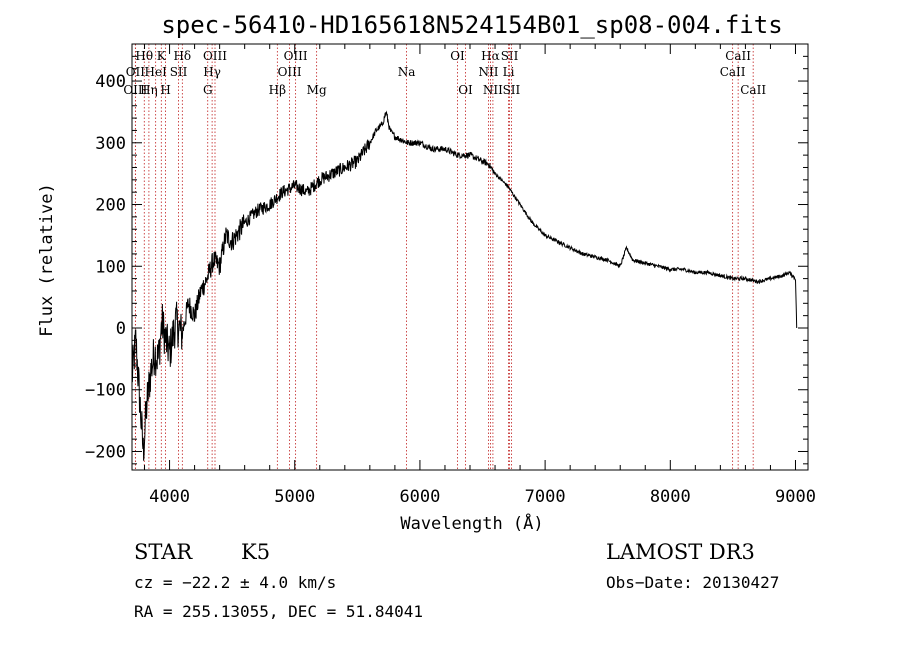 This screenshot has width=900, height=649. I want to click on emission-line-label: Hγ, so click(212, 72).